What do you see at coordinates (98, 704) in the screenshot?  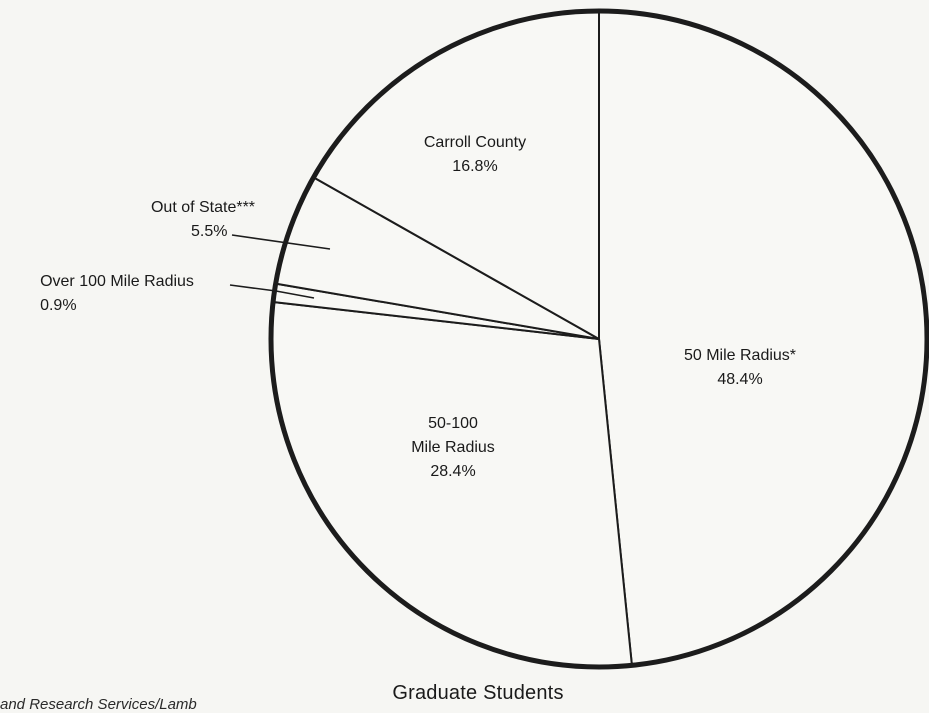 I see `source-footnote: and Research Services/Lamb` at bounding box center [98, 704].